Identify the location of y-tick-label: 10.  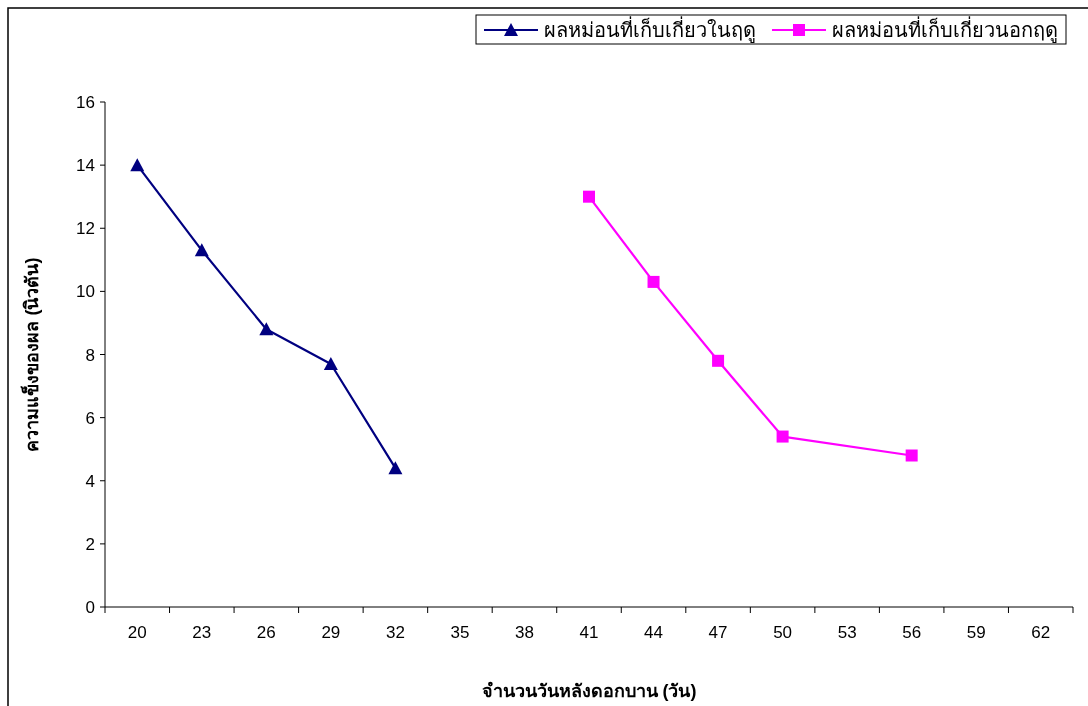
(85, 292).